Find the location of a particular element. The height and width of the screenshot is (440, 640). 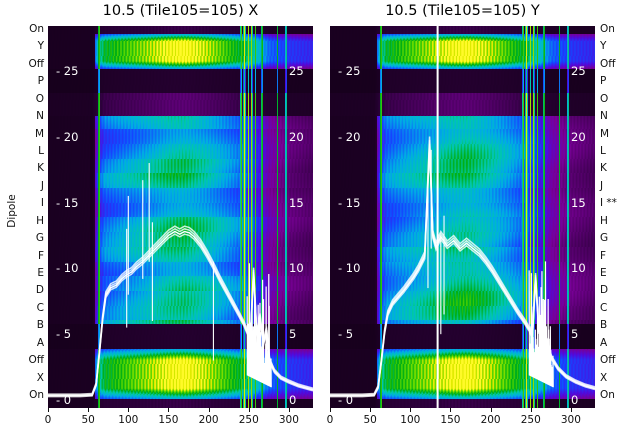

ytick-label-right-y-5: 5 is located at coordinates (575, 334).